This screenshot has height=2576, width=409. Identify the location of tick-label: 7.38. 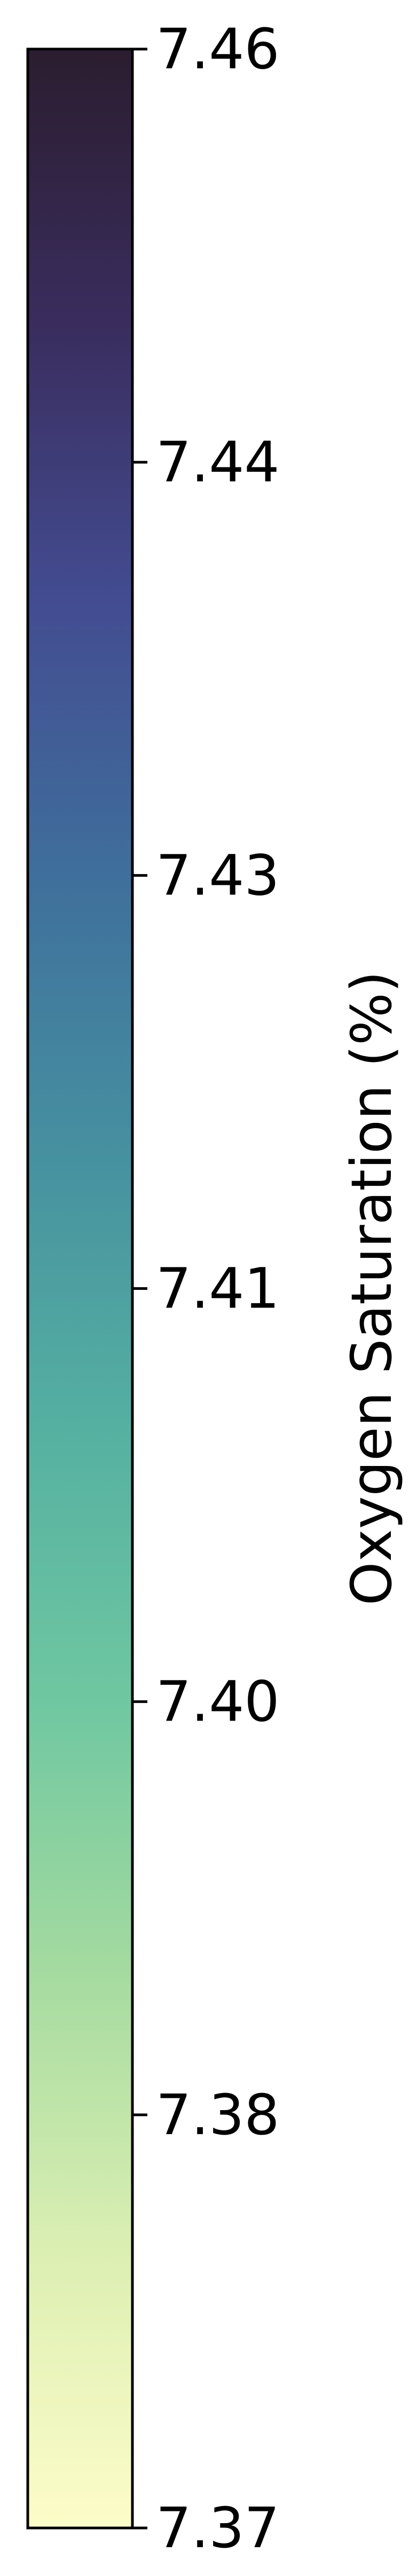
(218, 2114).